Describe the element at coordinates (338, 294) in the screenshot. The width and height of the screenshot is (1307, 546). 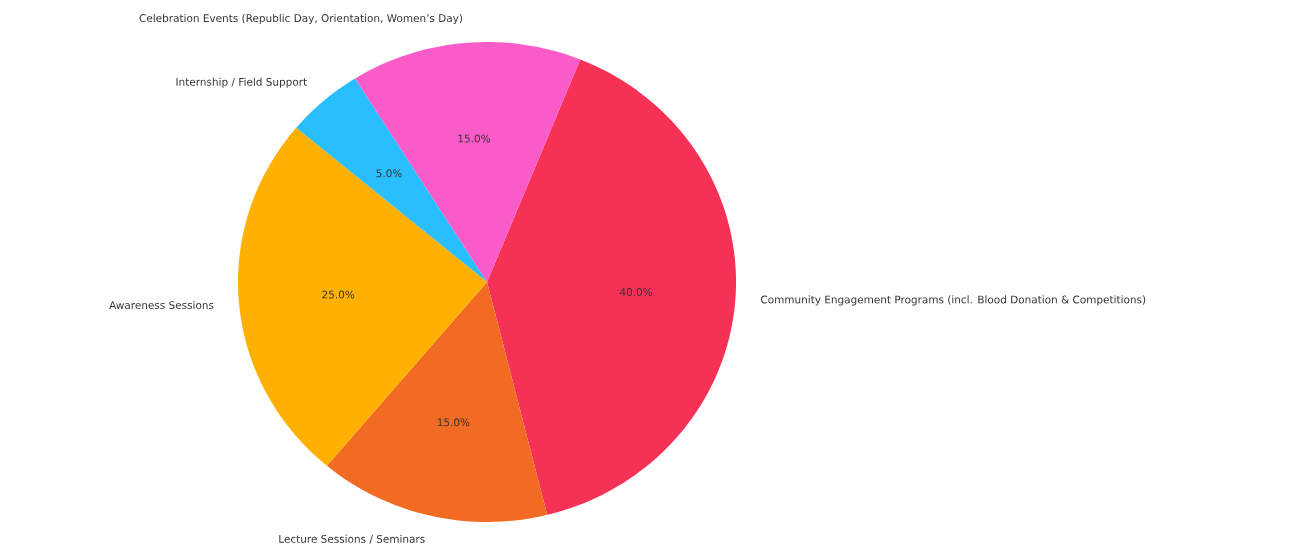
I see `data-label: 25.0%` at that location.